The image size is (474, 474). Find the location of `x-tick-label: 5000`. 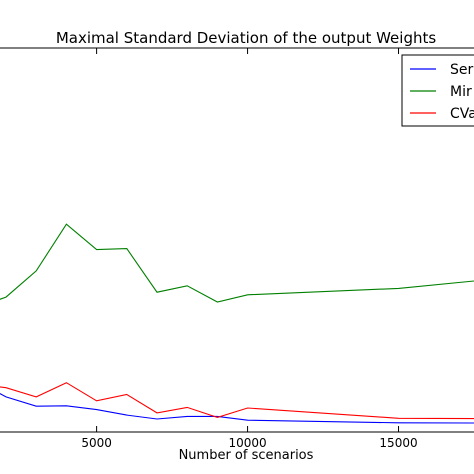

x-tick-label: 5000 is located at coordinates (96, 443).